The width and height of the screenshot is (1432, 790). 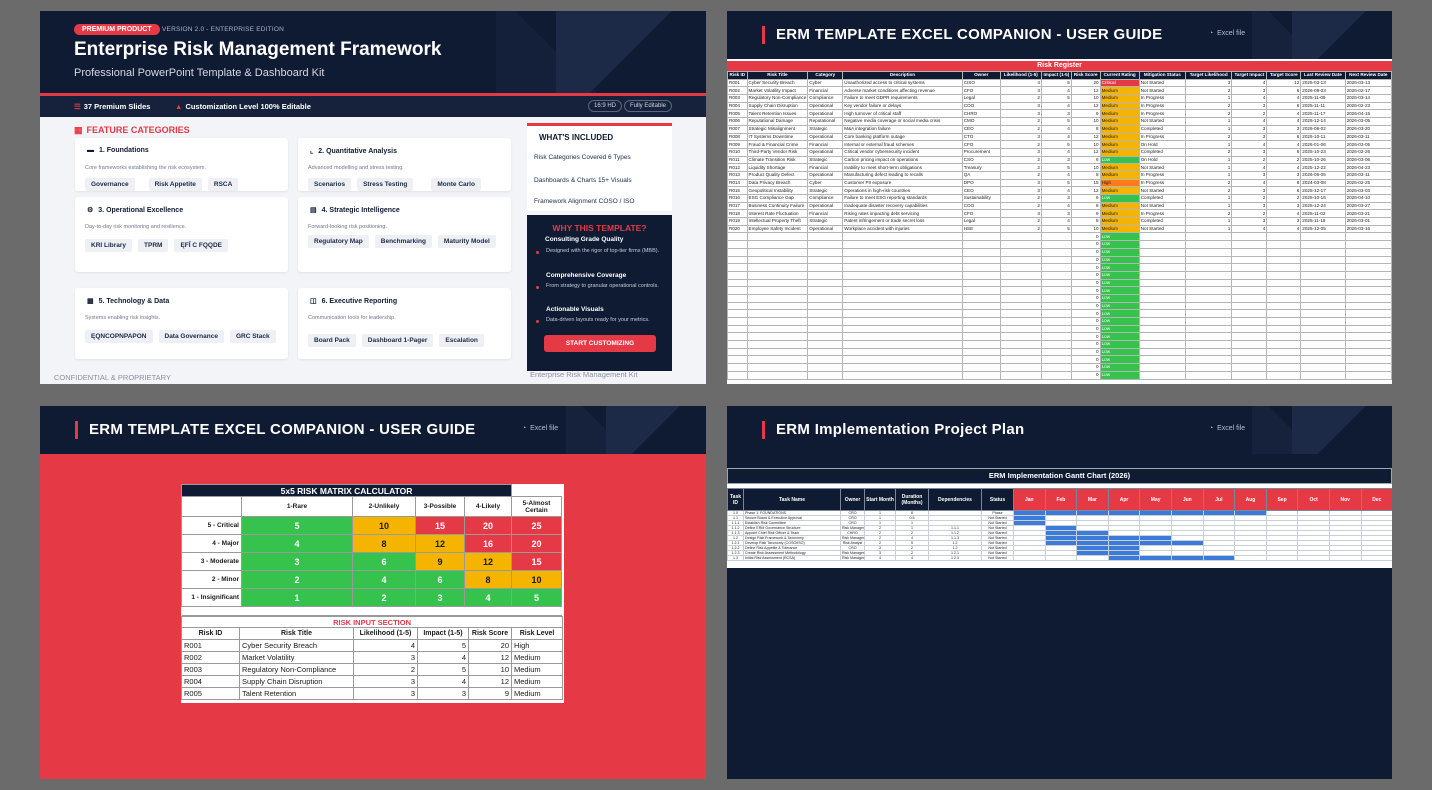 I want to click on table-cell: 3, so click(x=1249, y=152).